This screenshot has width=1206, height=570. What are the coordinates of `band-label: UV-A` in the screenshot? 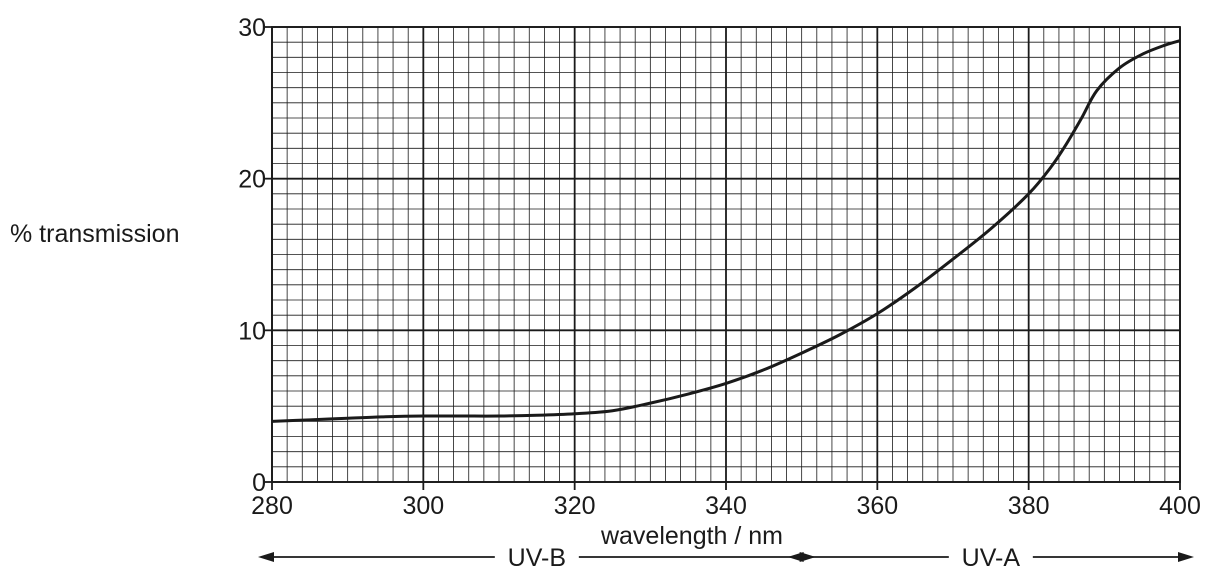 It's located at (991, 557).